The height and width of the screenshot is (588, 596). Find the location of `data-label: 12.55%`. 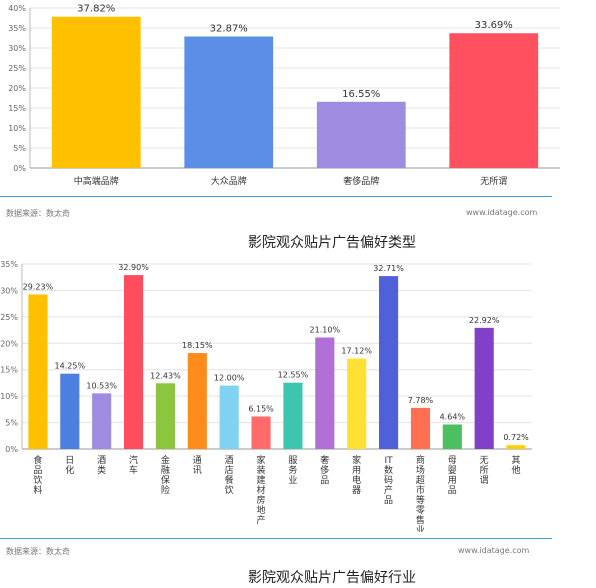

data-label: 12.55% is located at coordinates (293, 375).